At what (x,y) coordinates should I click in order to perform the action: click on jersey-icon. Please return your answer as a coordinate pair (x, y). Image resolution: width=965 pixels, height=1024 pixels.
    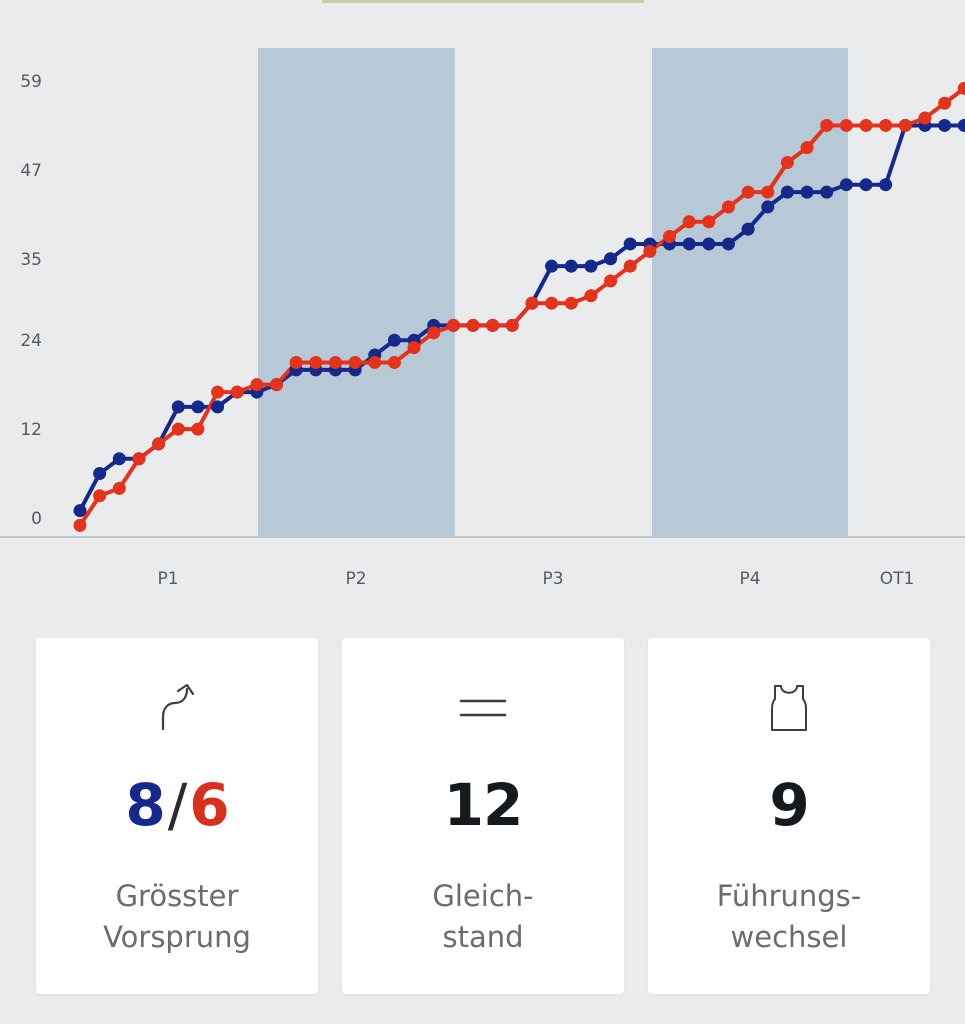
    Looking at the image, I should click on (789, 708).